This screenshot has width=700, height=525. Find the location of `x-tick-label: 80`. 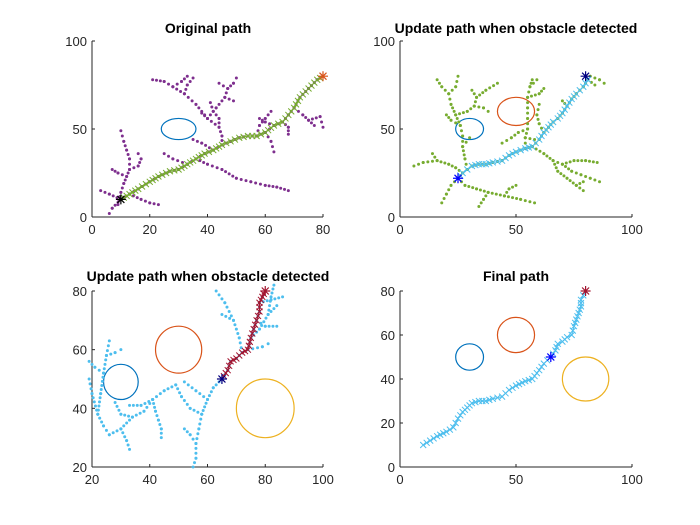

x-tick-label: 80 is located at coordinates (265, 479).